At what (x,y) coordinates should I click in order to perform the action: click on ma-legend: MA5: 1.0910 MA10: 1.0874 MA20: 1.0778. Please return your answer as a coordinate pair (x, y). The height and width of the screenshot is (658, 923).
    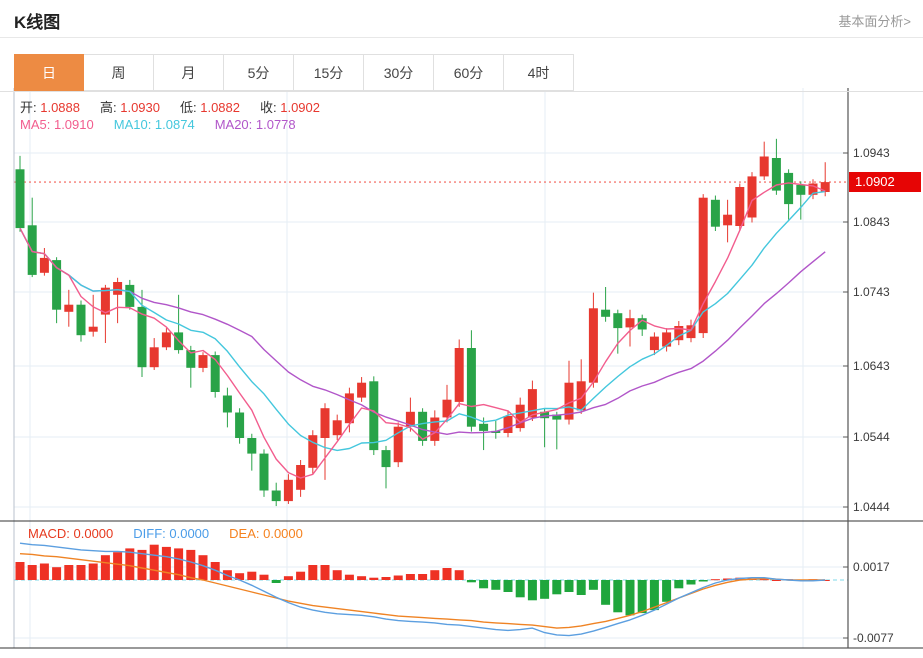
    Looking at the image, I should click on (168, 124).